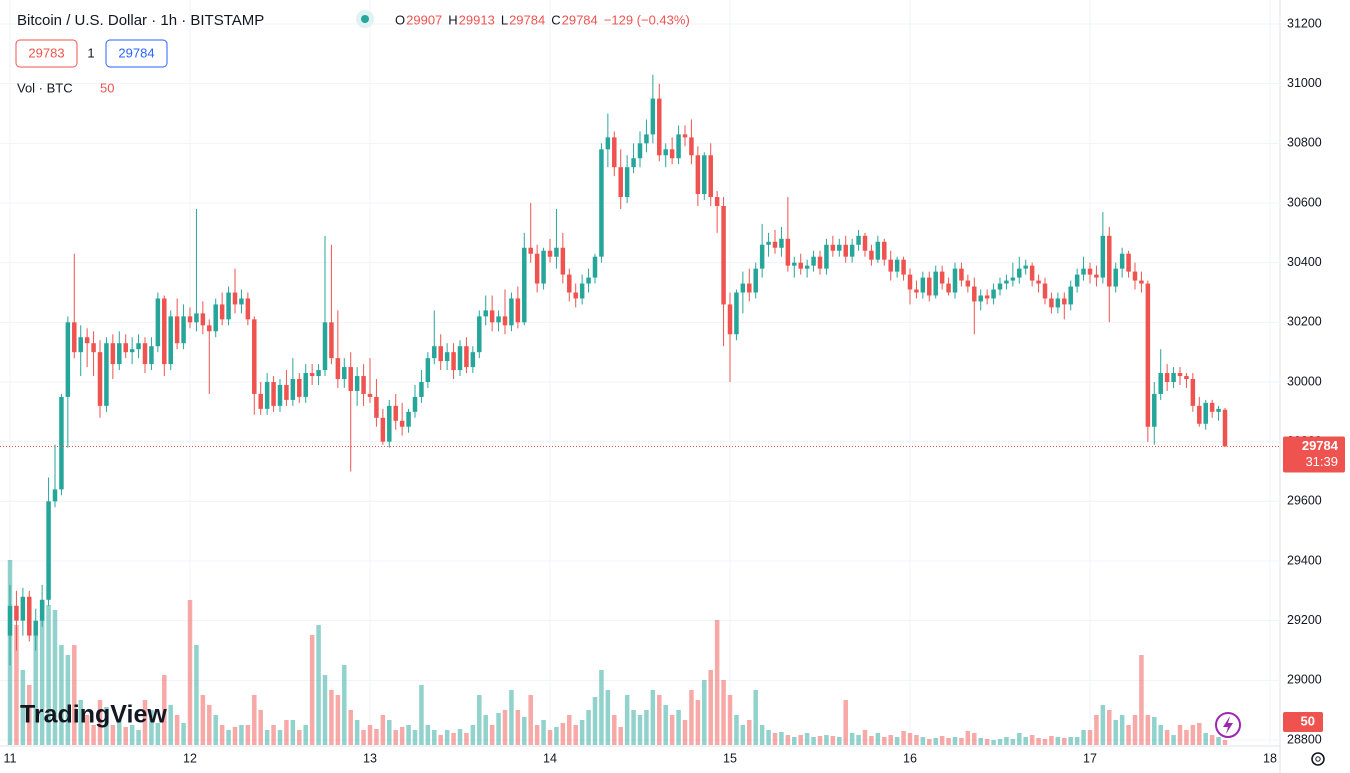 The image size is (1350, 773). Describe the element at coordinates (400, 19) in the screenshot. I see `ohlc-letter: O` at that location.